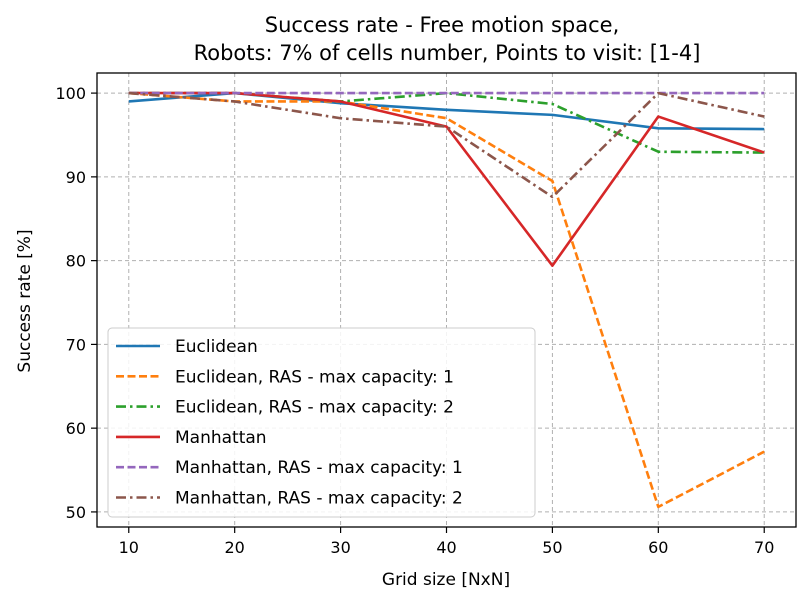  Describe the element at coordinates (314, 408) in the screenshot. I see `legend-label-3: Euclidean, RAS - max capacity: 2` at that location.